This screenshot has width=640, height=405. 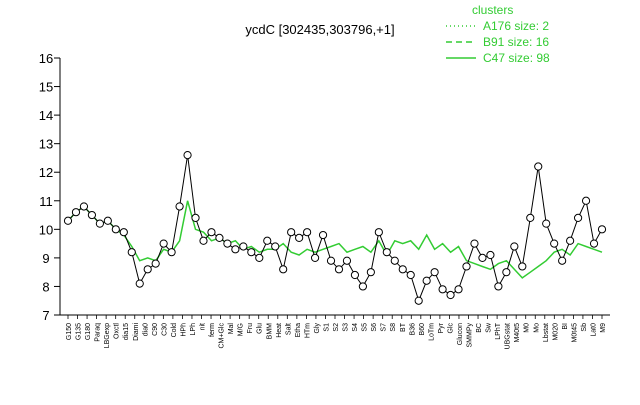 What do you see at coordinates (422, 329) in the screenshot?
I see `x-tick-label: B60` at bounding box center [422, 329].